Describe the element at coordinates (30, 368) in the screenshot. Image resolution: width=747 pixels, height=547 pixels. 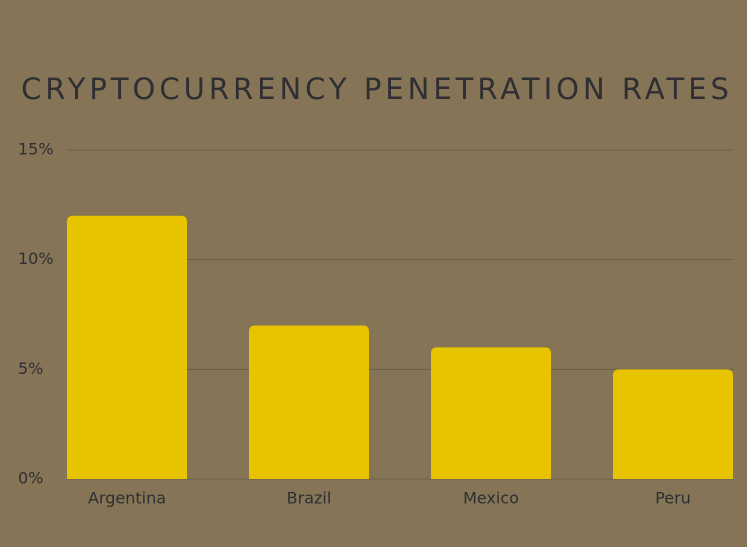
I see `y-tick-label: 5%` at that location.